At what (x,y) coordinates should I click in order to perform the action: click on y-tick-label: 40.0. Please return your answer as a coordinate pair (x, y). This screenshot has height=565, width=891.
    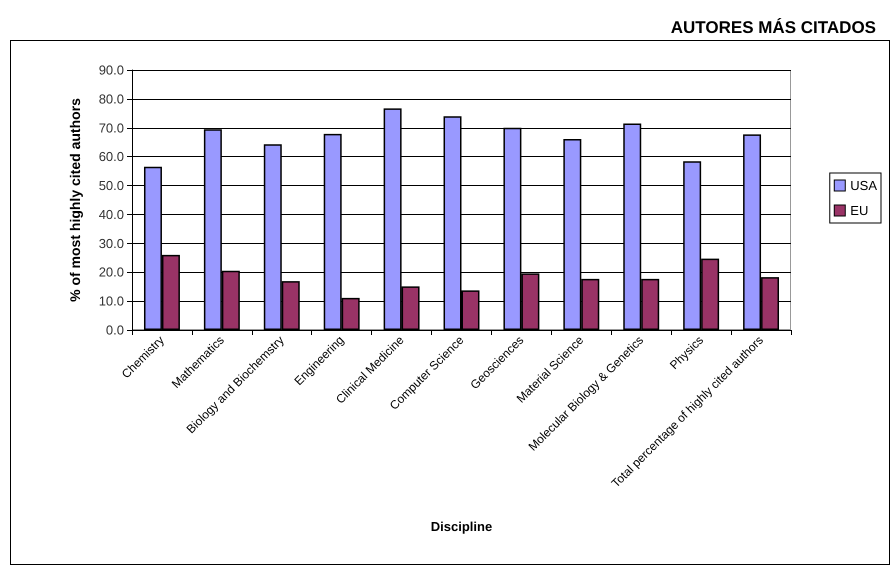
    Looking at the image, I should click on (111, 214).